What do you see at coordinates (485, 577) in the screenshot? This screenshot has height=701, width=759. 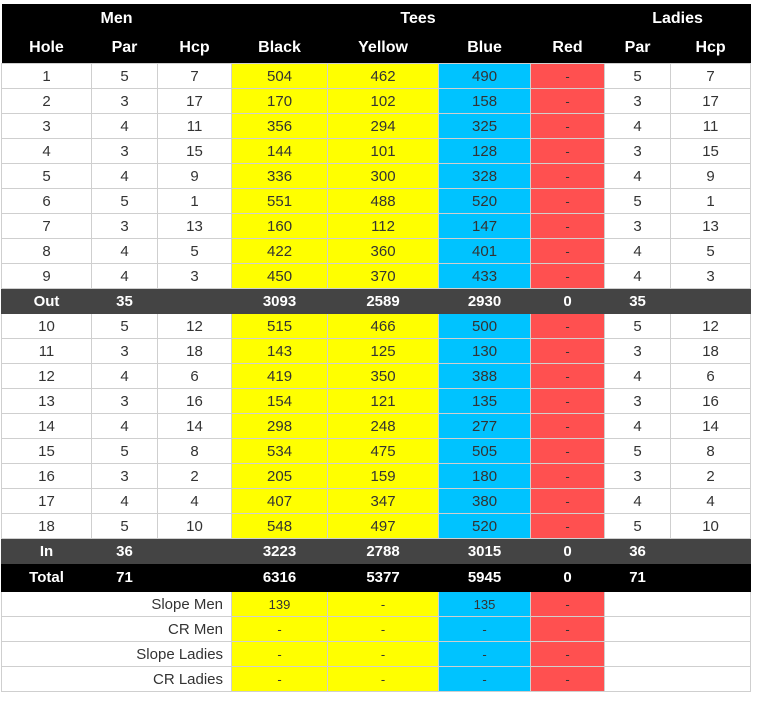 I see `blue-yardage: 5945` at bounding box center [485, 577].